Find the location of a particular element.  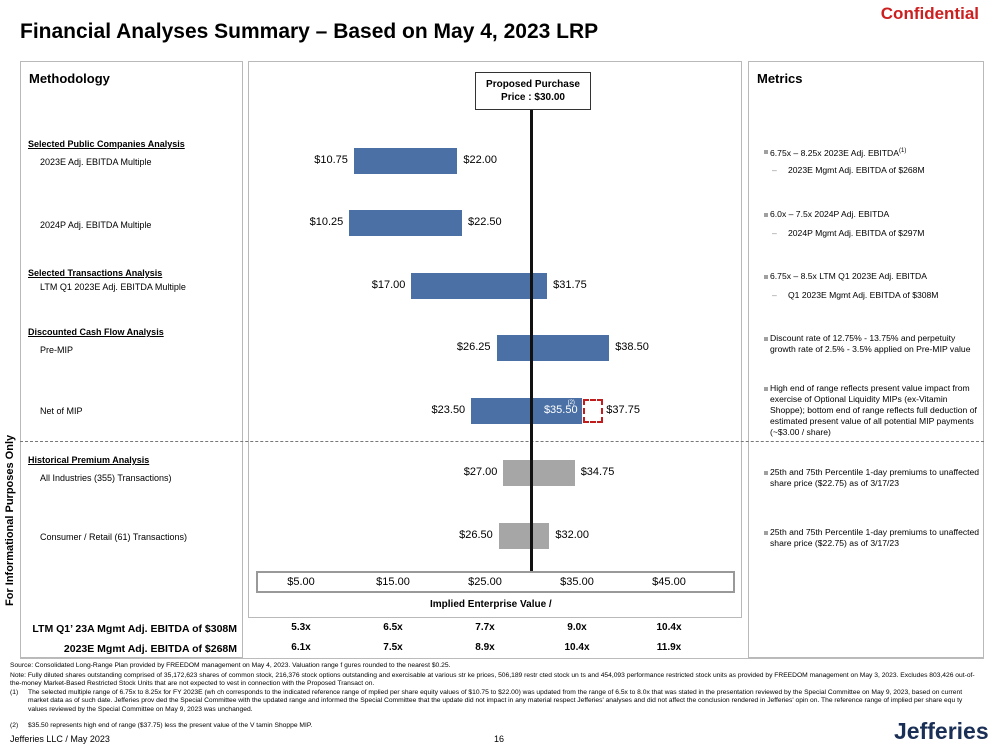

x-tick-label: $35.00 is located at coordinates (577, 582).